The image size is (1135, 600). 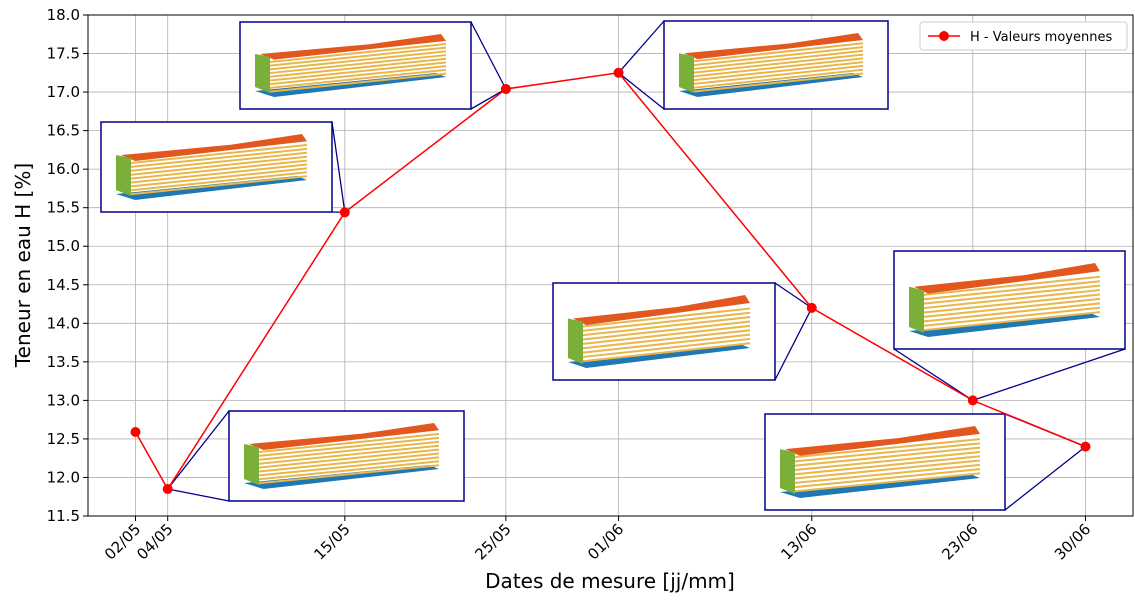 What do you see at coordinates (63, 400) in the screenshot?
I see `y-tick-label: 13.0` at bounding box center [63, 400].